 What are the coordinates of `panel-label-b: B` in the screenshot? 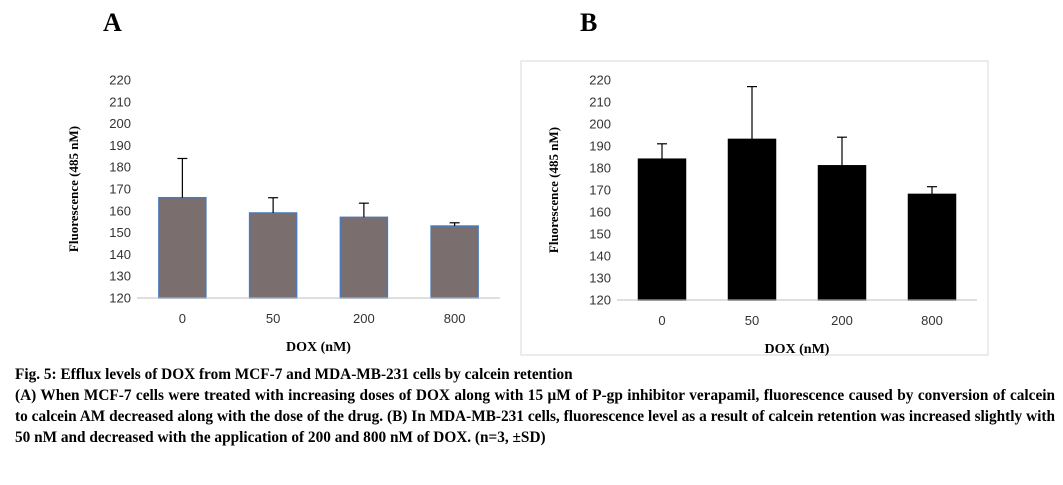 It's located at (589, 22).